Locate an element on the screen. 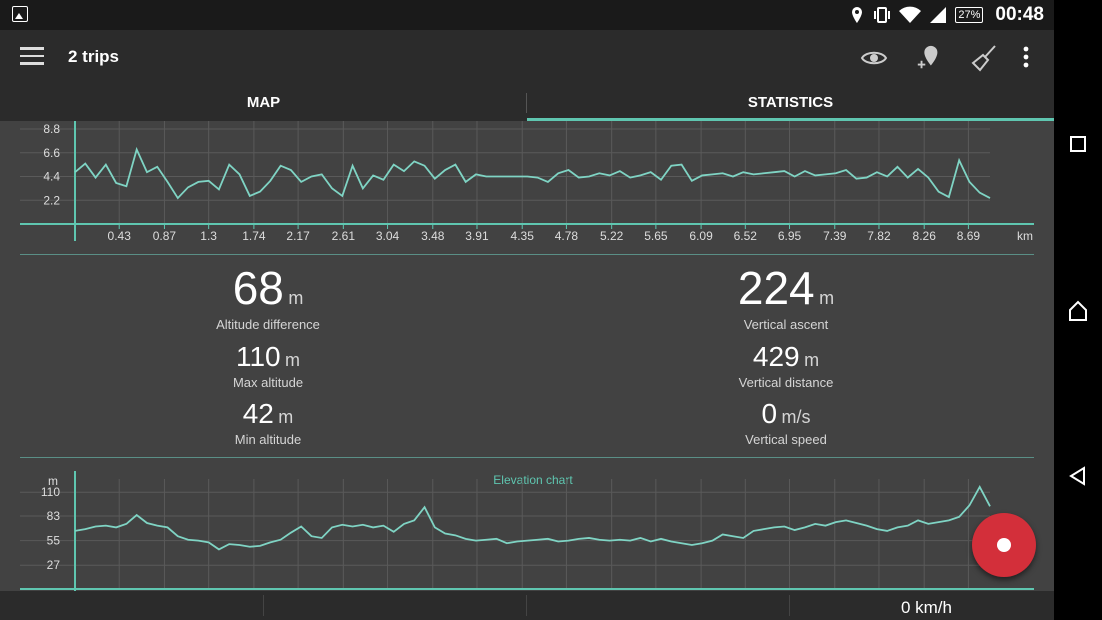 The width and height of the screenshot is (1102, 620). stat-altitude-difference: 68 m Altitude difference is located at coordinates (268, 296).